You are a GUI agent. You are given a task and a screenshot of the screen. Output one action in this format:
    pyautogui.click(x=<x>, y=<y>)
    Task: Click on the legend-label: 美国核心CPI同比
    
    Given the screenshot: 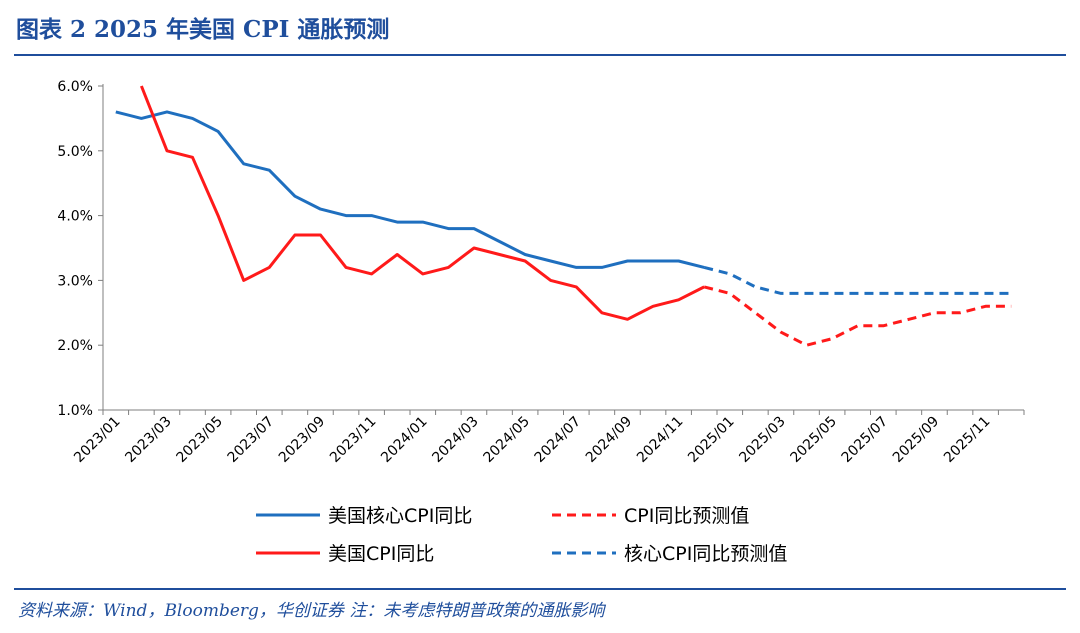 What is the action you would take?
    pyautogui.click(x=400, y=516)
    